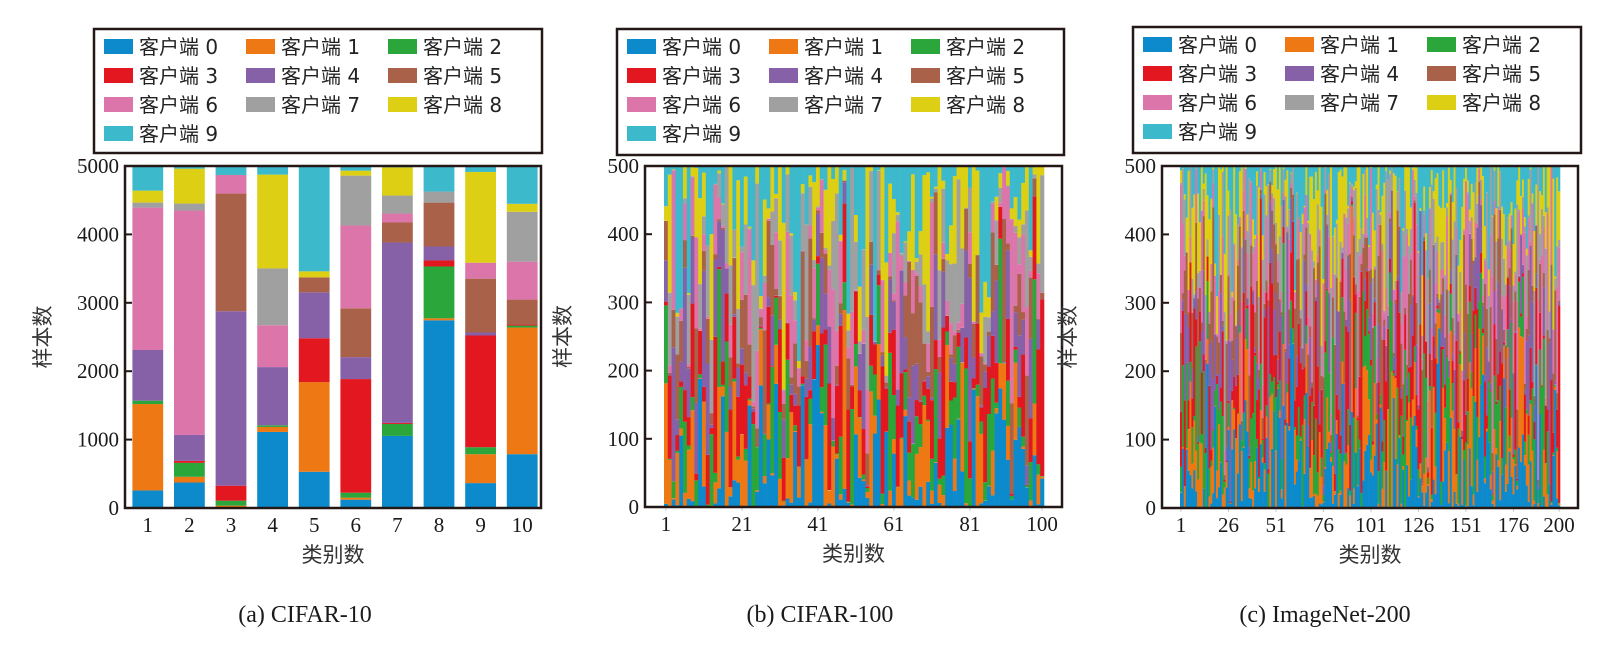 This screenshot has height=669, width=1613. What do you see at coordinates (161, 134) in the screenshot?
I see `legend-item: 客户端 9` at bounding box center [161, 134].